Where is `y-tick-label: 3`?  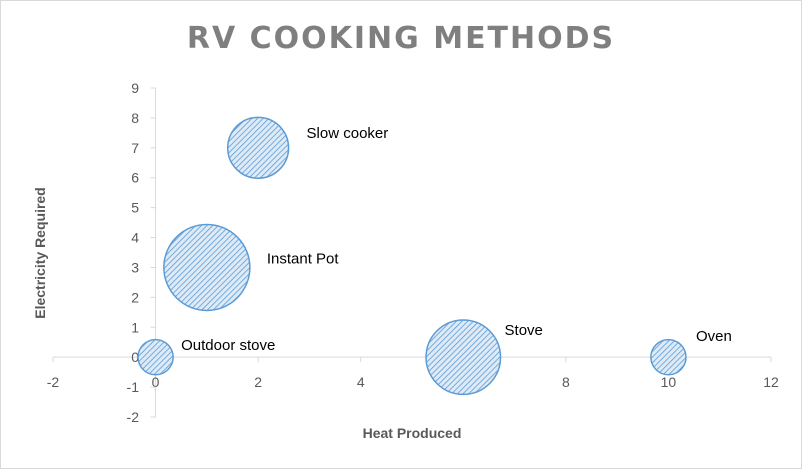 y-tick-label: 3 is located at coordinates (135, 267).